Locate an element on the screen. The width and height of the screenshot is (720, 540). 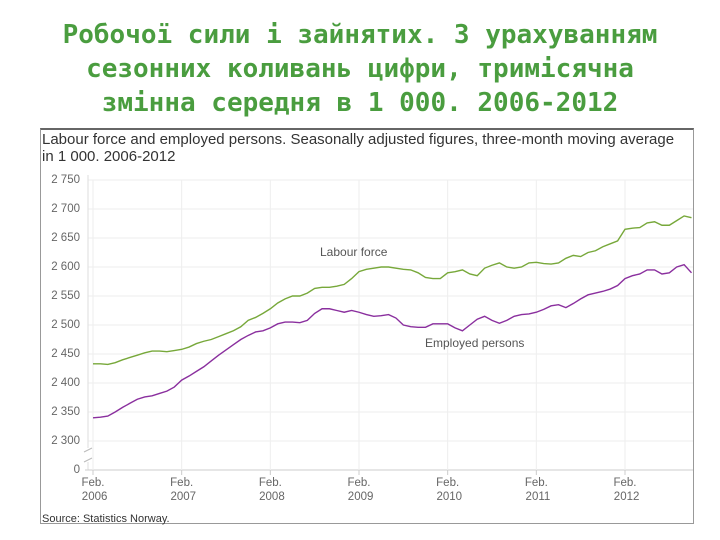
y-tick-label: 2 650 is located at coordinates (65, 238).